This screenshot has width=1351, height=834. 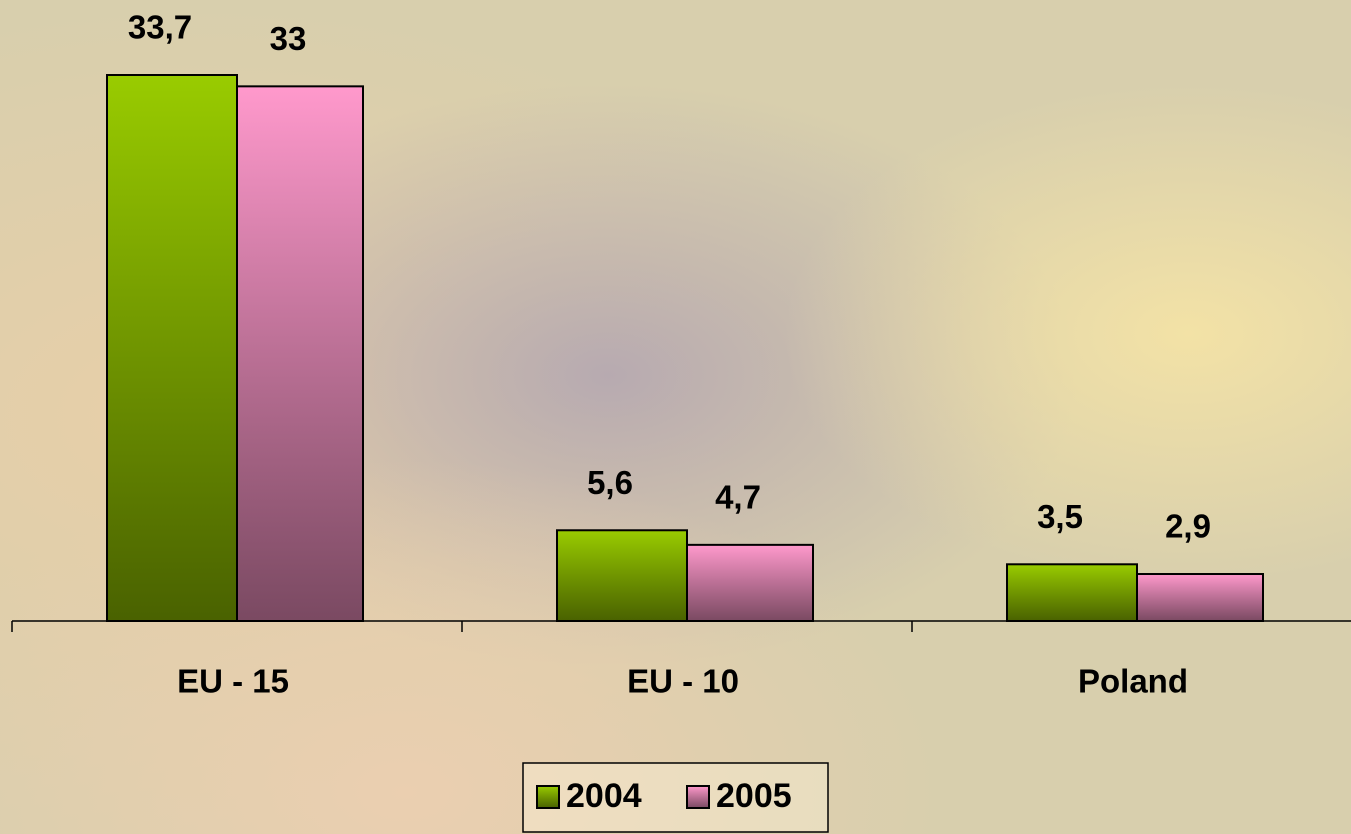 What do you see at coordinates (604, 796) in the screenshot?
I see `legend-label: 2004` at bounding box center [604, 796].